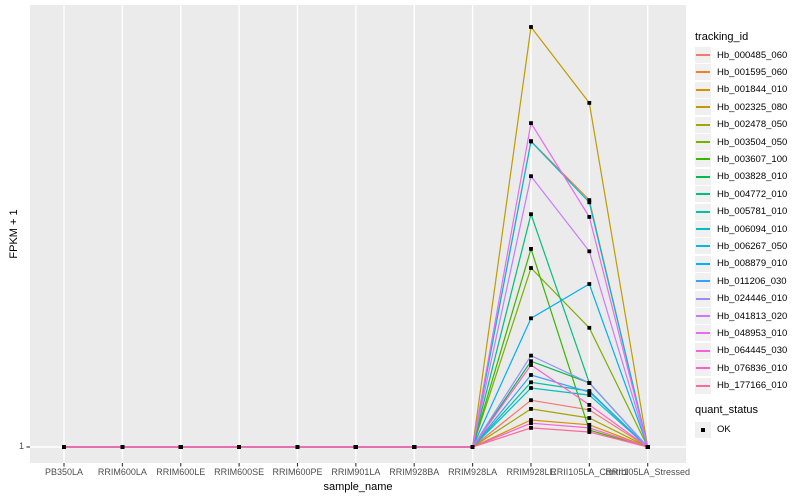 This screenshot has width=800, height=500. Describe the element at coordinates (752, 386) in the screenshot. I see `legend-item-label: Hb_177166_010` at that location.